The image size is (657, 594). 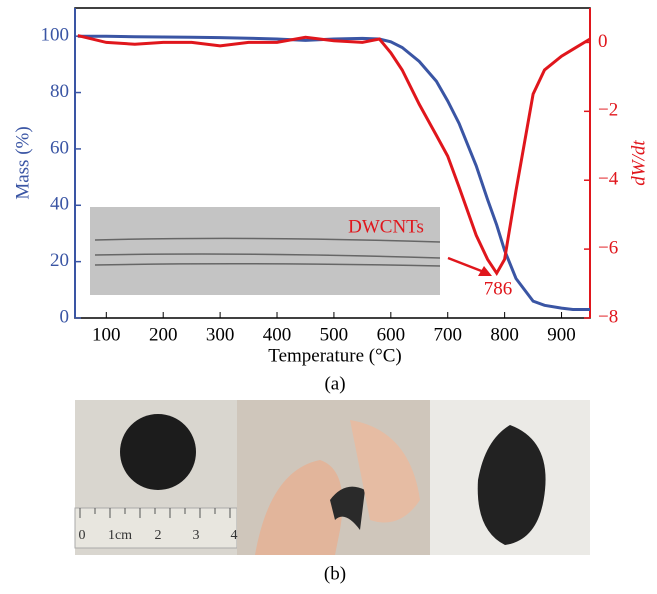 What do you see at coordinates (608, 110) in the screenshot?
I see `y2-tick-label: −2` at bounding box center [608, 110].